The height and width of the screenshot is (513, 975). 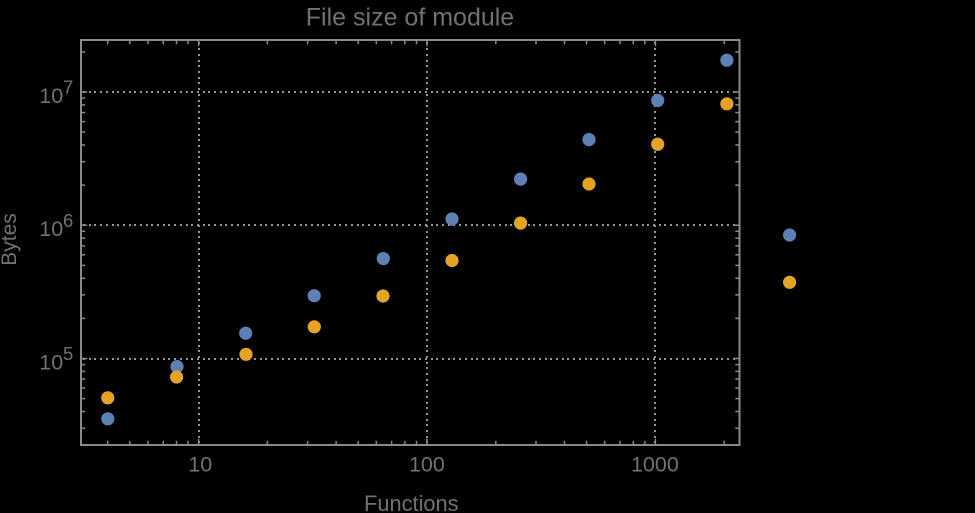 I want to click on svg-text: Functions, so click(x=411, y=502).